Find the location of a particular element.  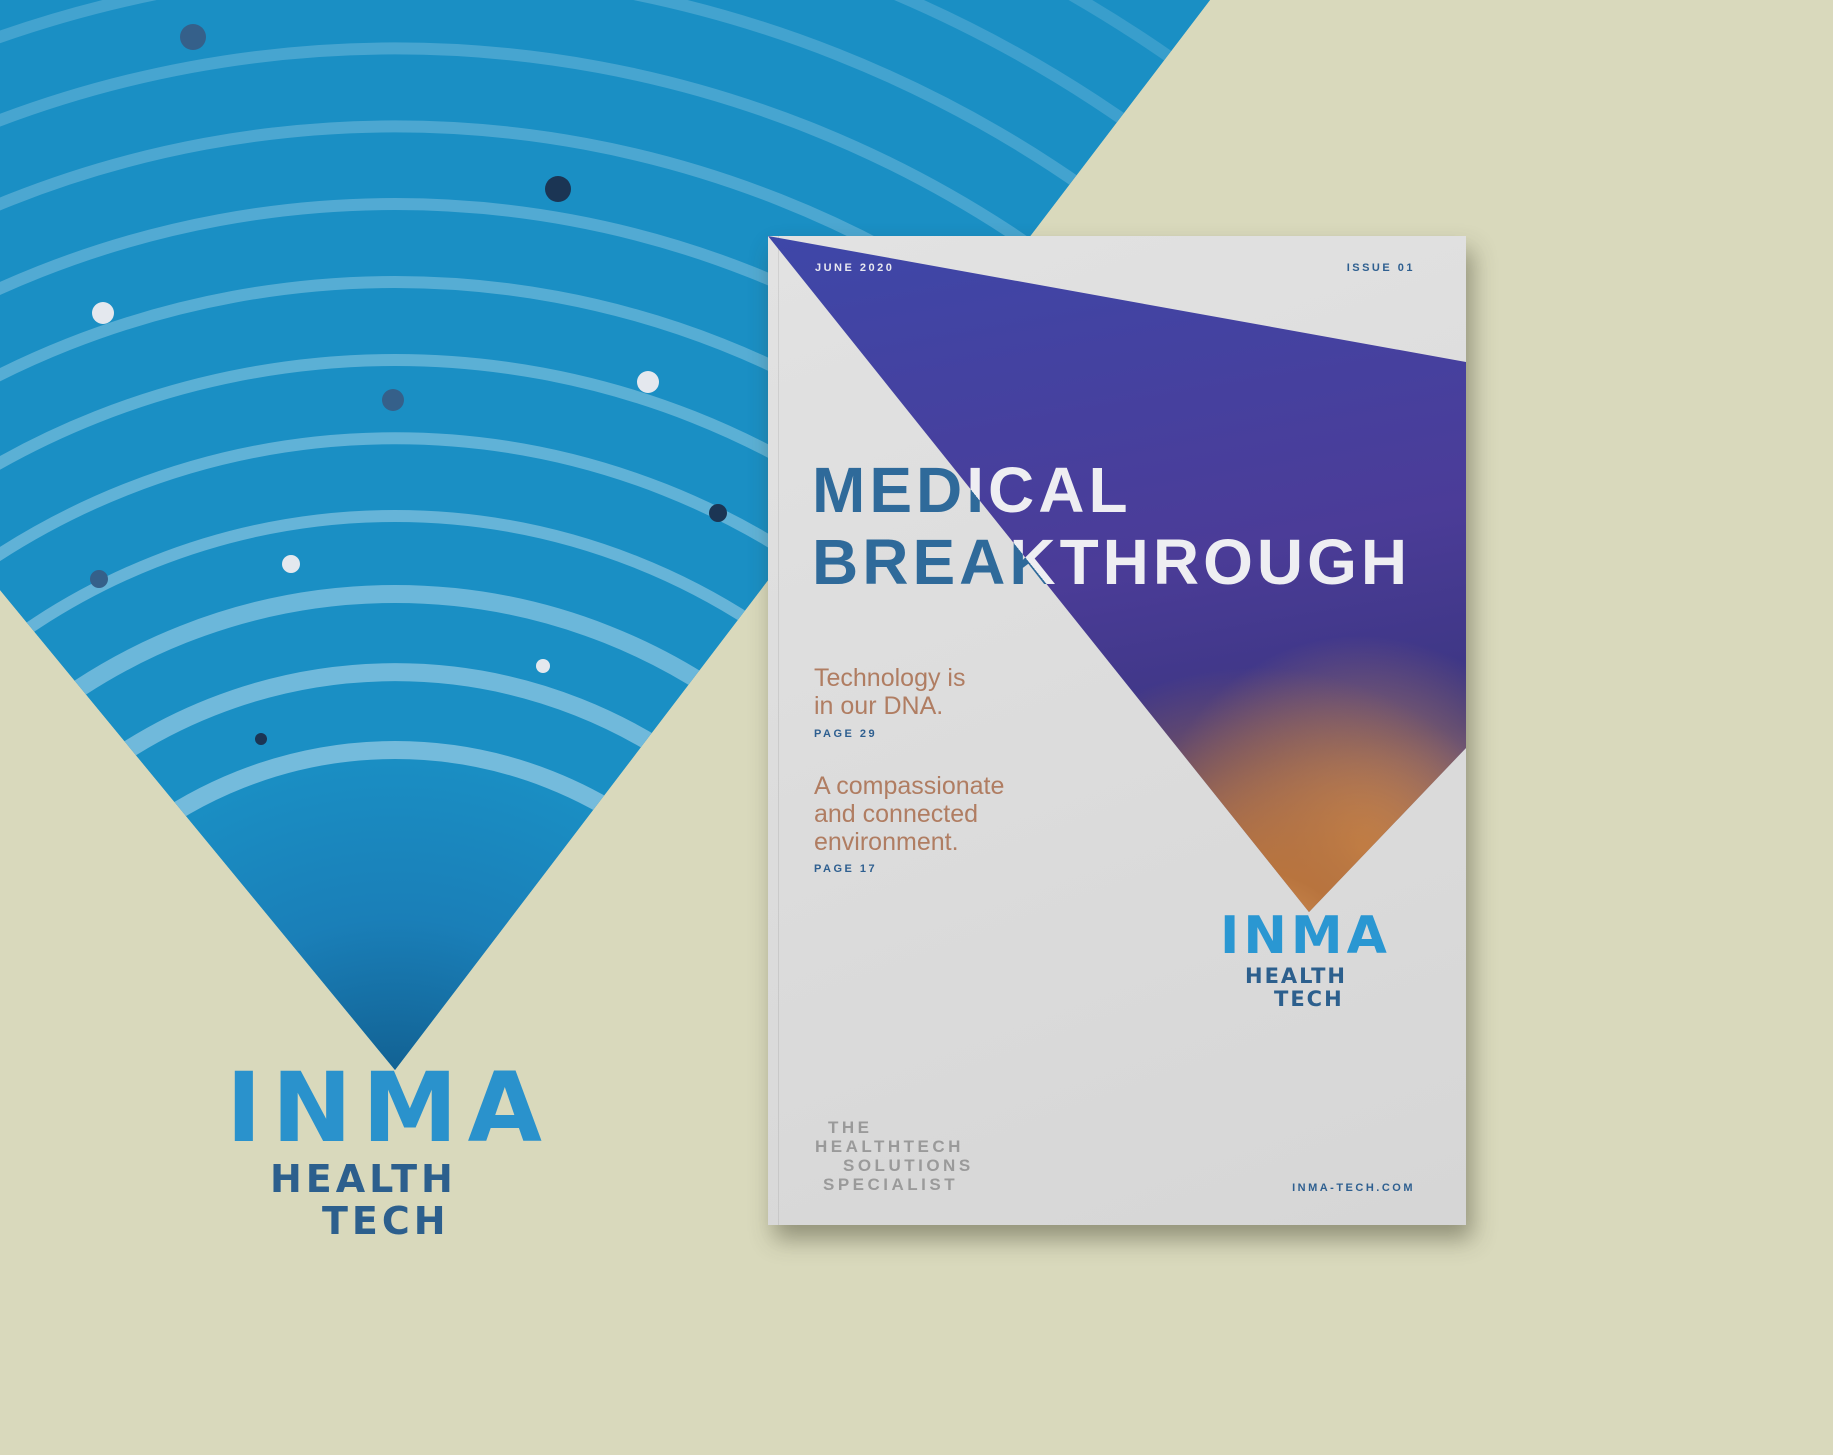

cover-logo-line1: HEALTH is located at coordinates (1296, 976).